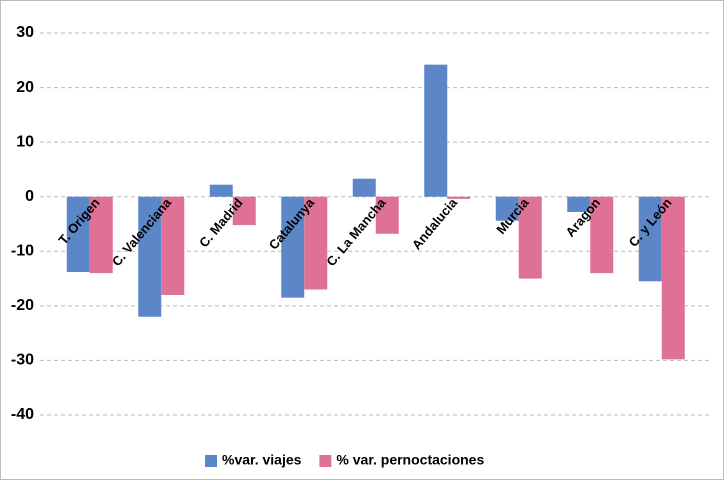 This screenshot has width=725, height=481. What do you see at coordinates (262, 460) in the screenshot?
I see `legend-label: %var. viajes` at bounding box center [262, 460].